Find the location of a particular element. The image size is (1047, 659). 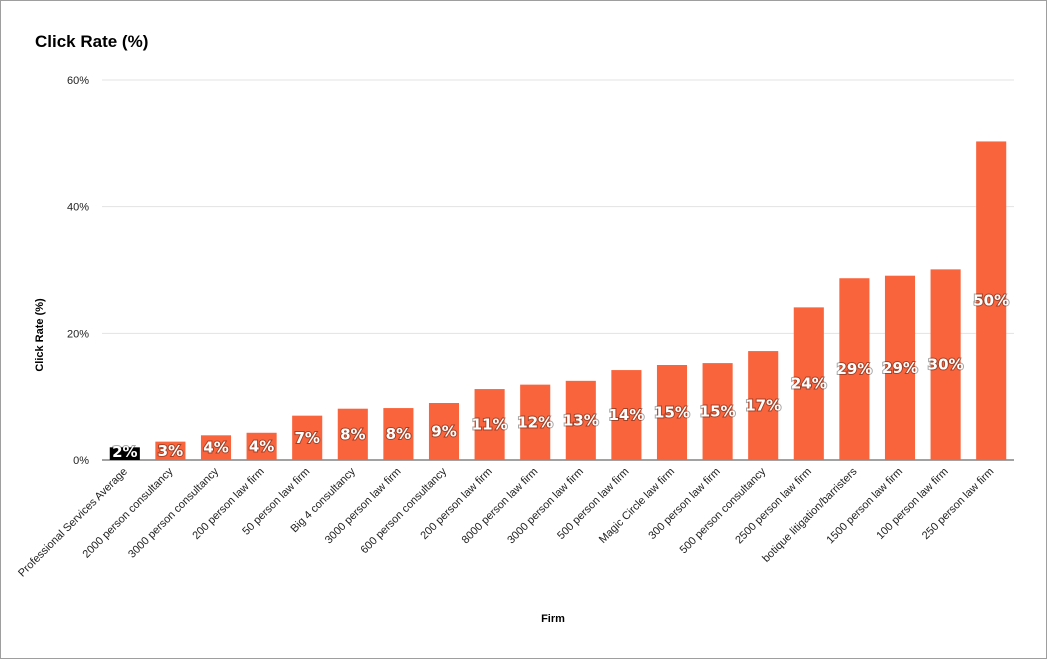

data-label: 7% is located at coordinates (306, 438).